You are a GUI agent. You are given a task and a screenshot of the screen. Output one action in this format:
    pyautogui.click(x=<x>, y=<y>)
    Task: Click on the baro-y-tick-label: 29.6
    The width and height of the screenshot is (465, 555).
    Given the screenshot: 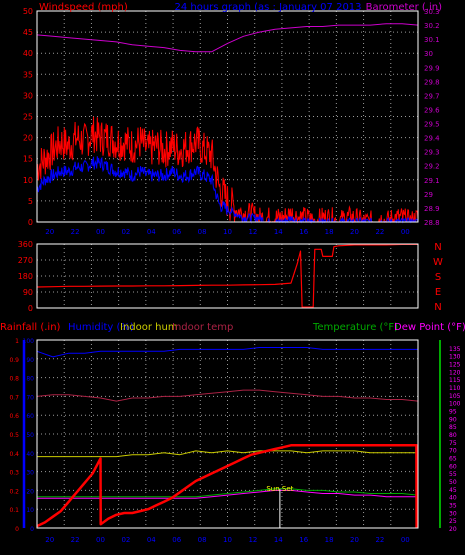 What is the action you would take?
    pyautogui.click(x=432, y=110)
    